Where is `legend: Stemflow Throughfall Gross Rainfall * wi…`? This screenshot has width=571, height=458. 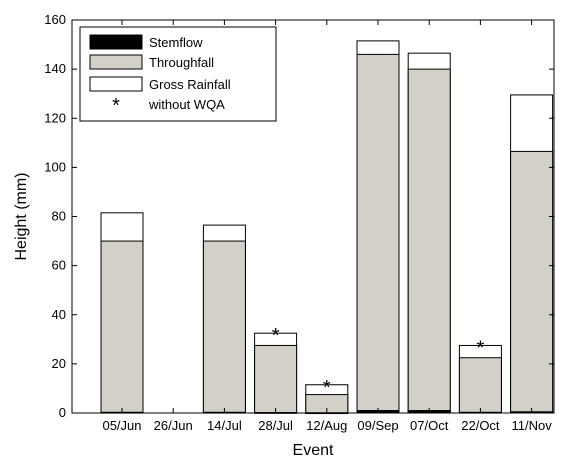
legend: Stemflow Throughfall Gross Rainfall * wi… is located at coordinates (178, 74).